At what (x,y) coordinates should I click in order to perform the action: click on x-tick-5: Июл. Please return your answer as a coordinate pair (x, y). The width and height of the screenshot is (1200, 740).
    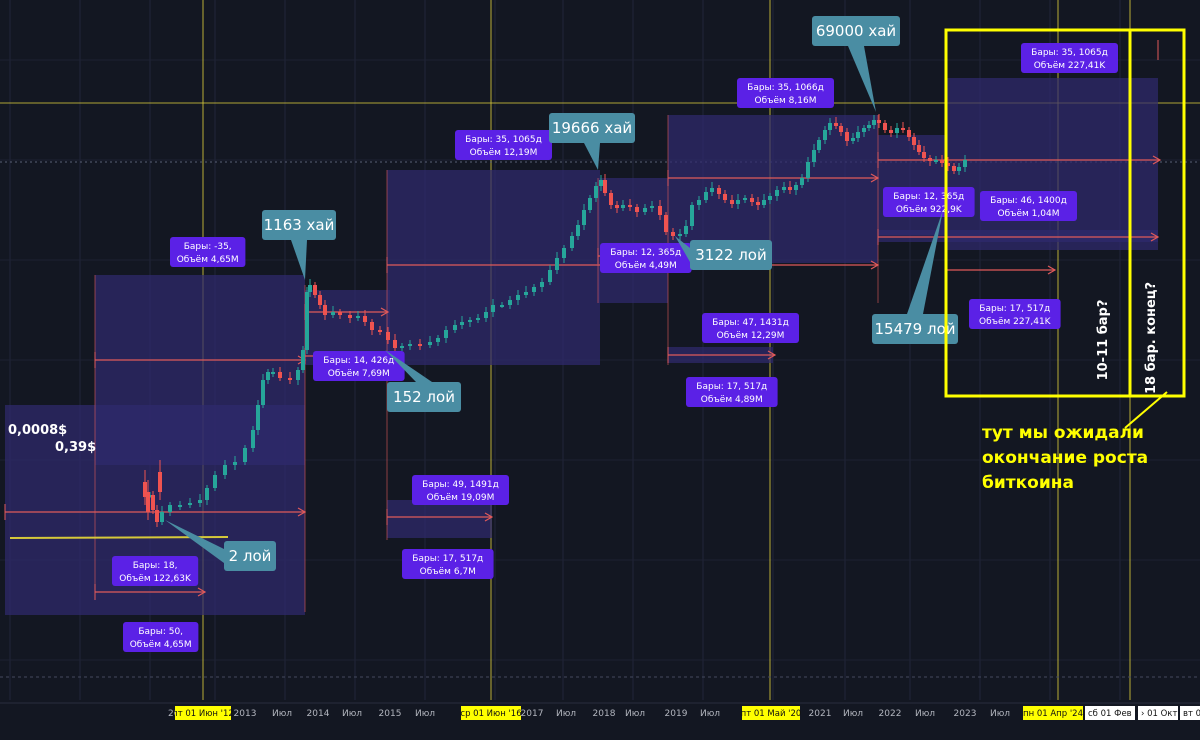
    Looking at the image, I should click on (425, 714).